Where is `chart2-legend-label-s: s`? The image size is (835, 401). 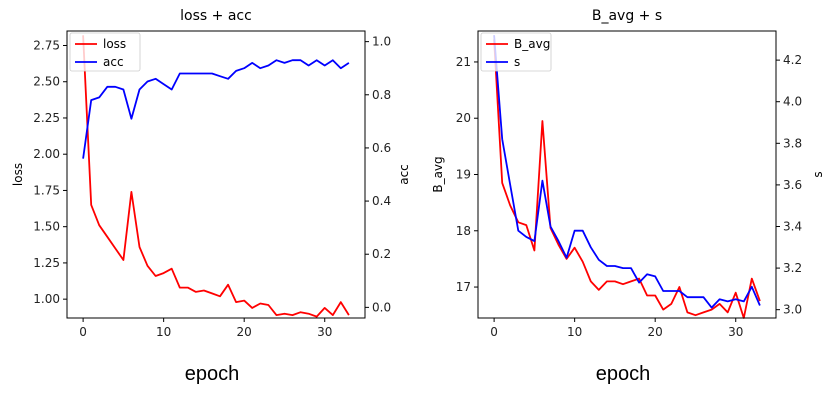
chart2-legend-label-s: s is located at coordinates (517, 62).